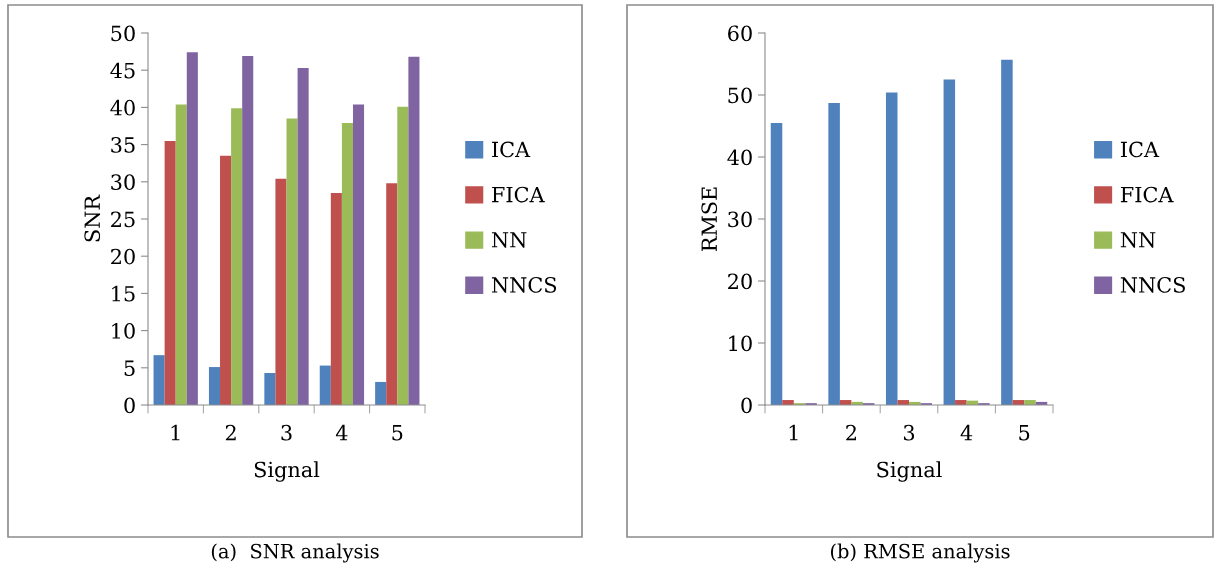  I want to click on y-tick-label: 60, so click(740, 33).